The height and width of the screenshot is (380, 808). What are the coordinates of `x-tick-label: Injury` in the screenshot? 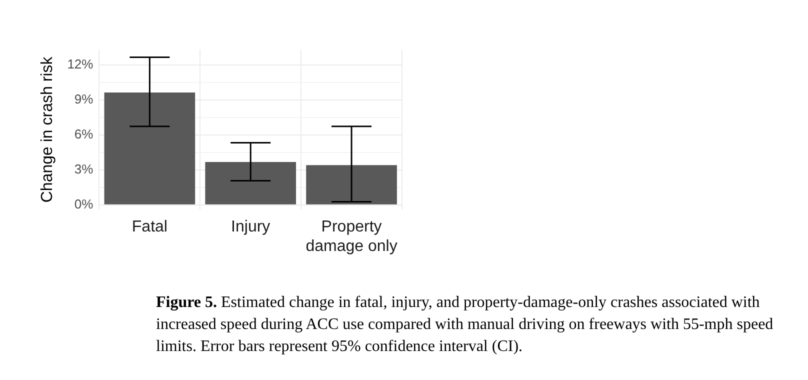 It's located at (250, 227).